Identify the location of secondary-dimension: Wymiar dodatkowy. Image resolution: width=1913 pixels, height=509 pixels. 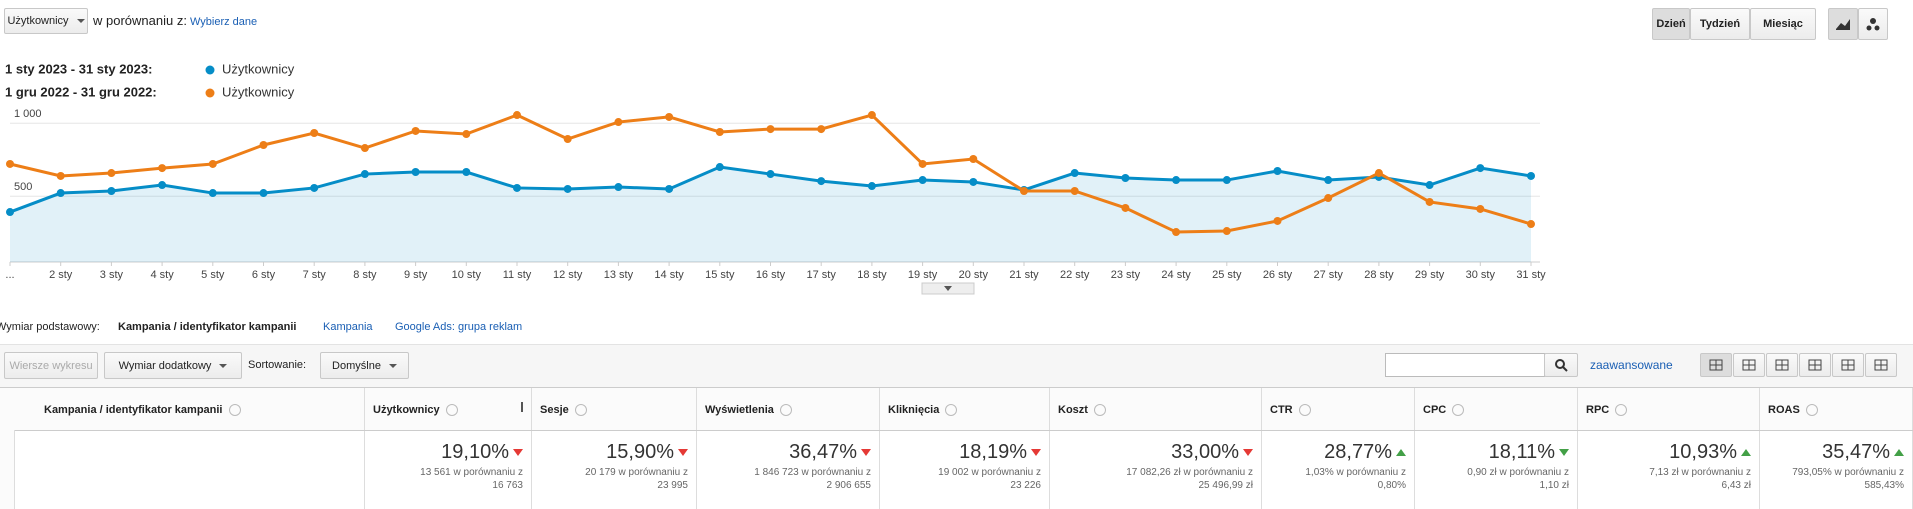
(173, 365).